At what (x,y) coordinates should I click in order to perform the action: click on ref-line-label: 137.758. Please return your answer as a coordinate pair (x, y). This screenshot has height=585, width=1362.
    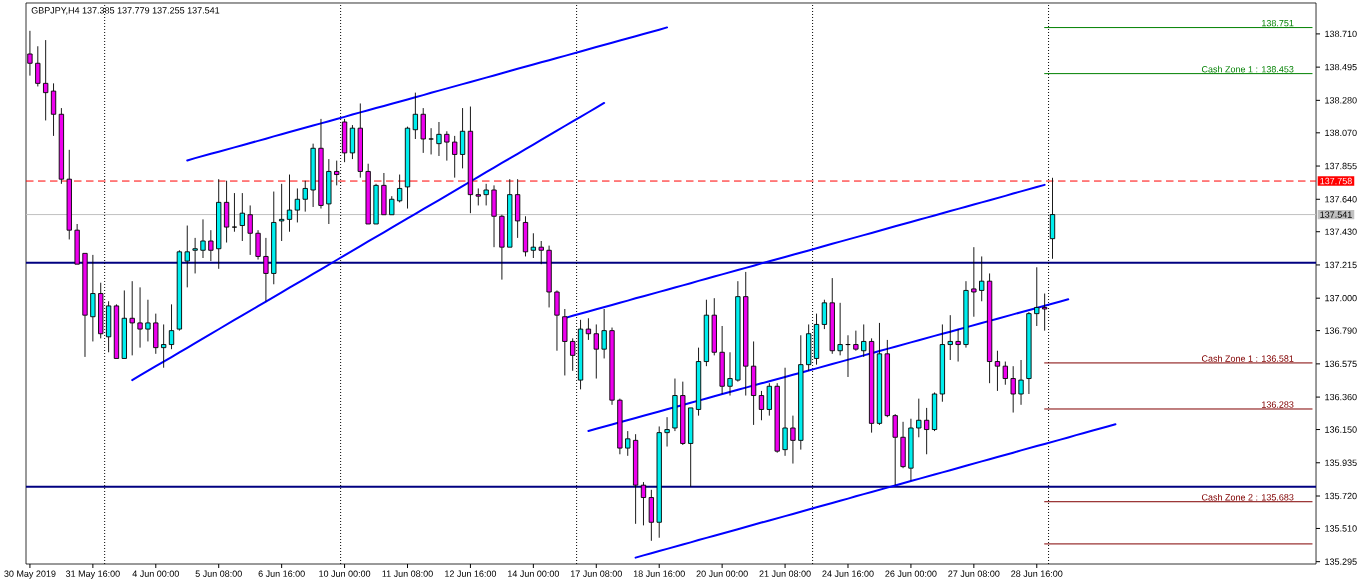
    Looking at the image, I should click on (1336, 181).